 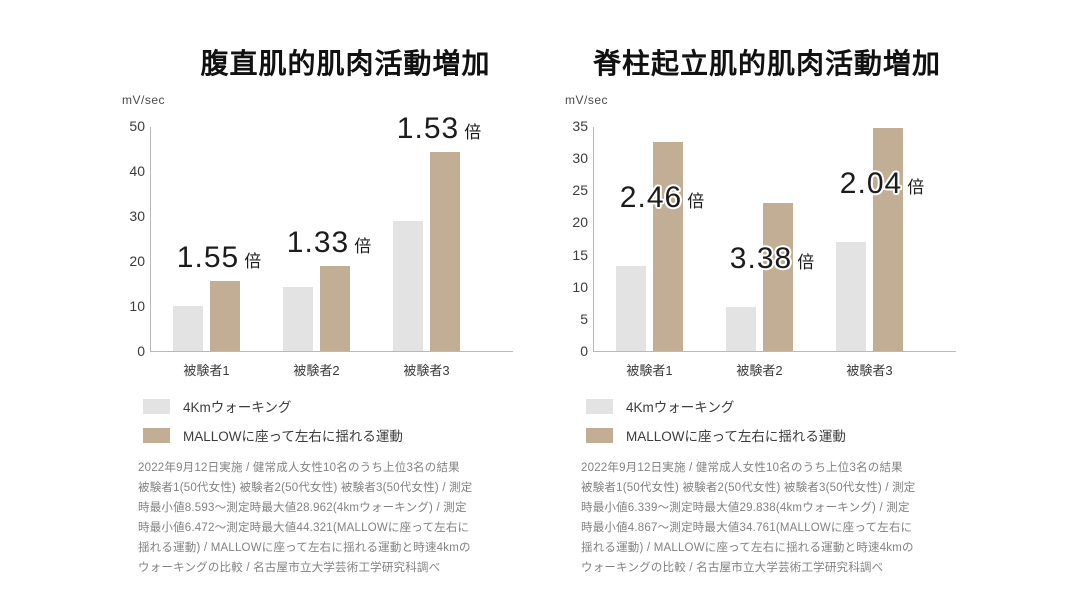 I want to click on y-tick-label: 50, so click(x=137, y=126).